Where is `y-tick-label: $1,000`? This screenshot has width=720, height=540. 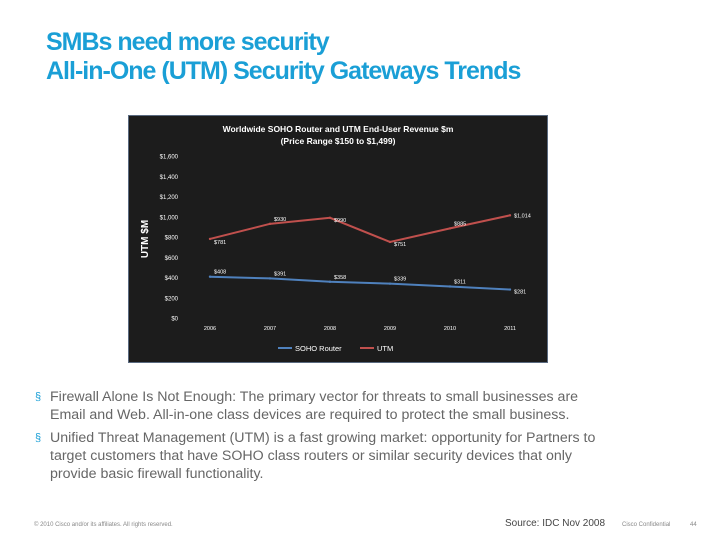
y-tick-label: $1,000 is located at coordinates (169, 218).